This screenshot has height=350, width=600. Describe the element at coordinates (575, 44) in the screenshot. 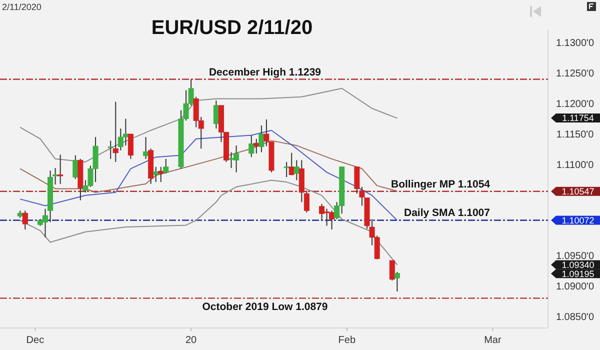

I see `y-tick-label: 1.1300'0` at that location.